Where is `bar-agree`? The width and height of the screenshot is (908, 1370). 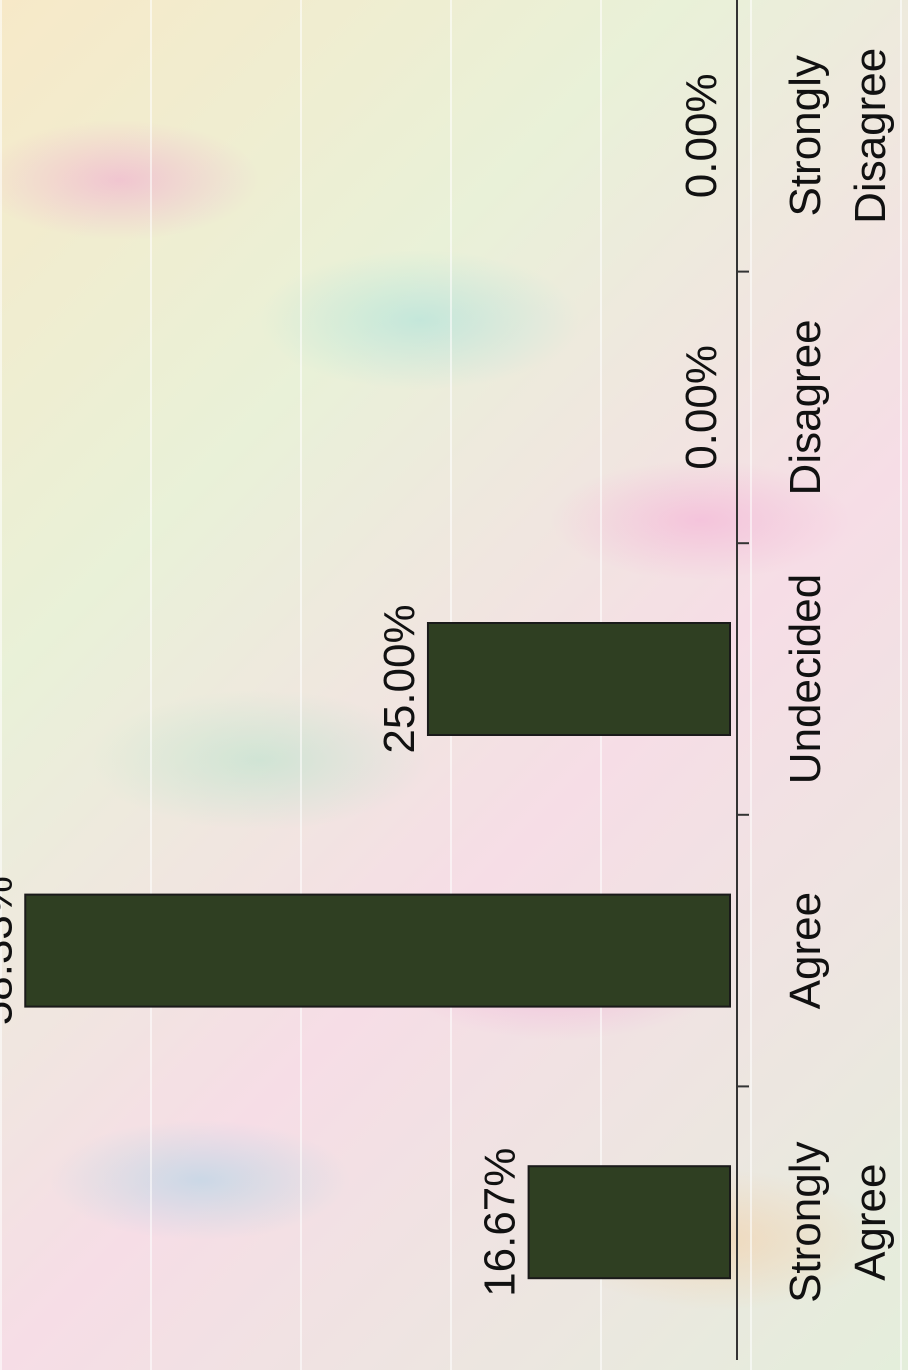
bar-agree is located at coordinates (377, 950).